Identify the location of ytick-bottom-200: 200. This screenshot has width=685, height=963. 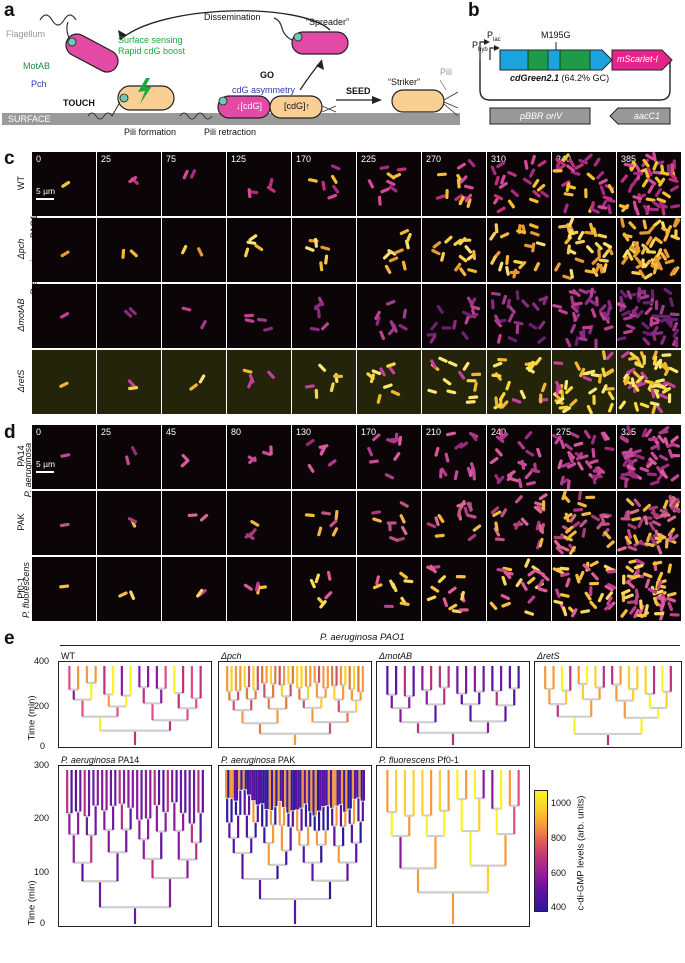
(42, 818).